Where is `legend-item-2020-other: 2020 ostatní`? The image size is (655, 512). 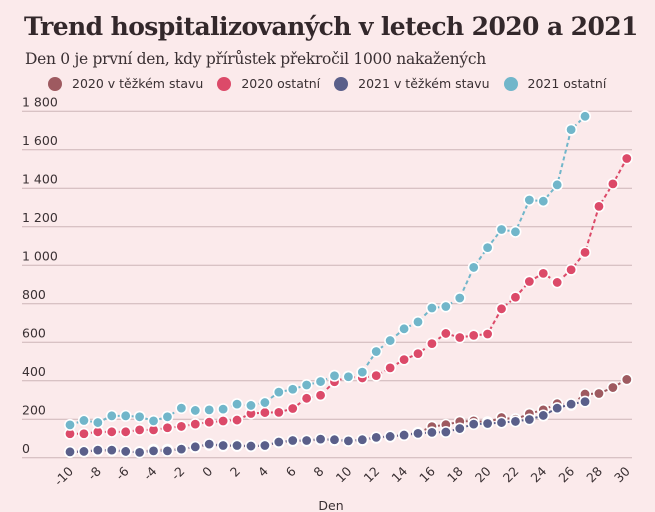 legend-item-2020-other: 2020 ostatní is located at coordinates (268, 83).